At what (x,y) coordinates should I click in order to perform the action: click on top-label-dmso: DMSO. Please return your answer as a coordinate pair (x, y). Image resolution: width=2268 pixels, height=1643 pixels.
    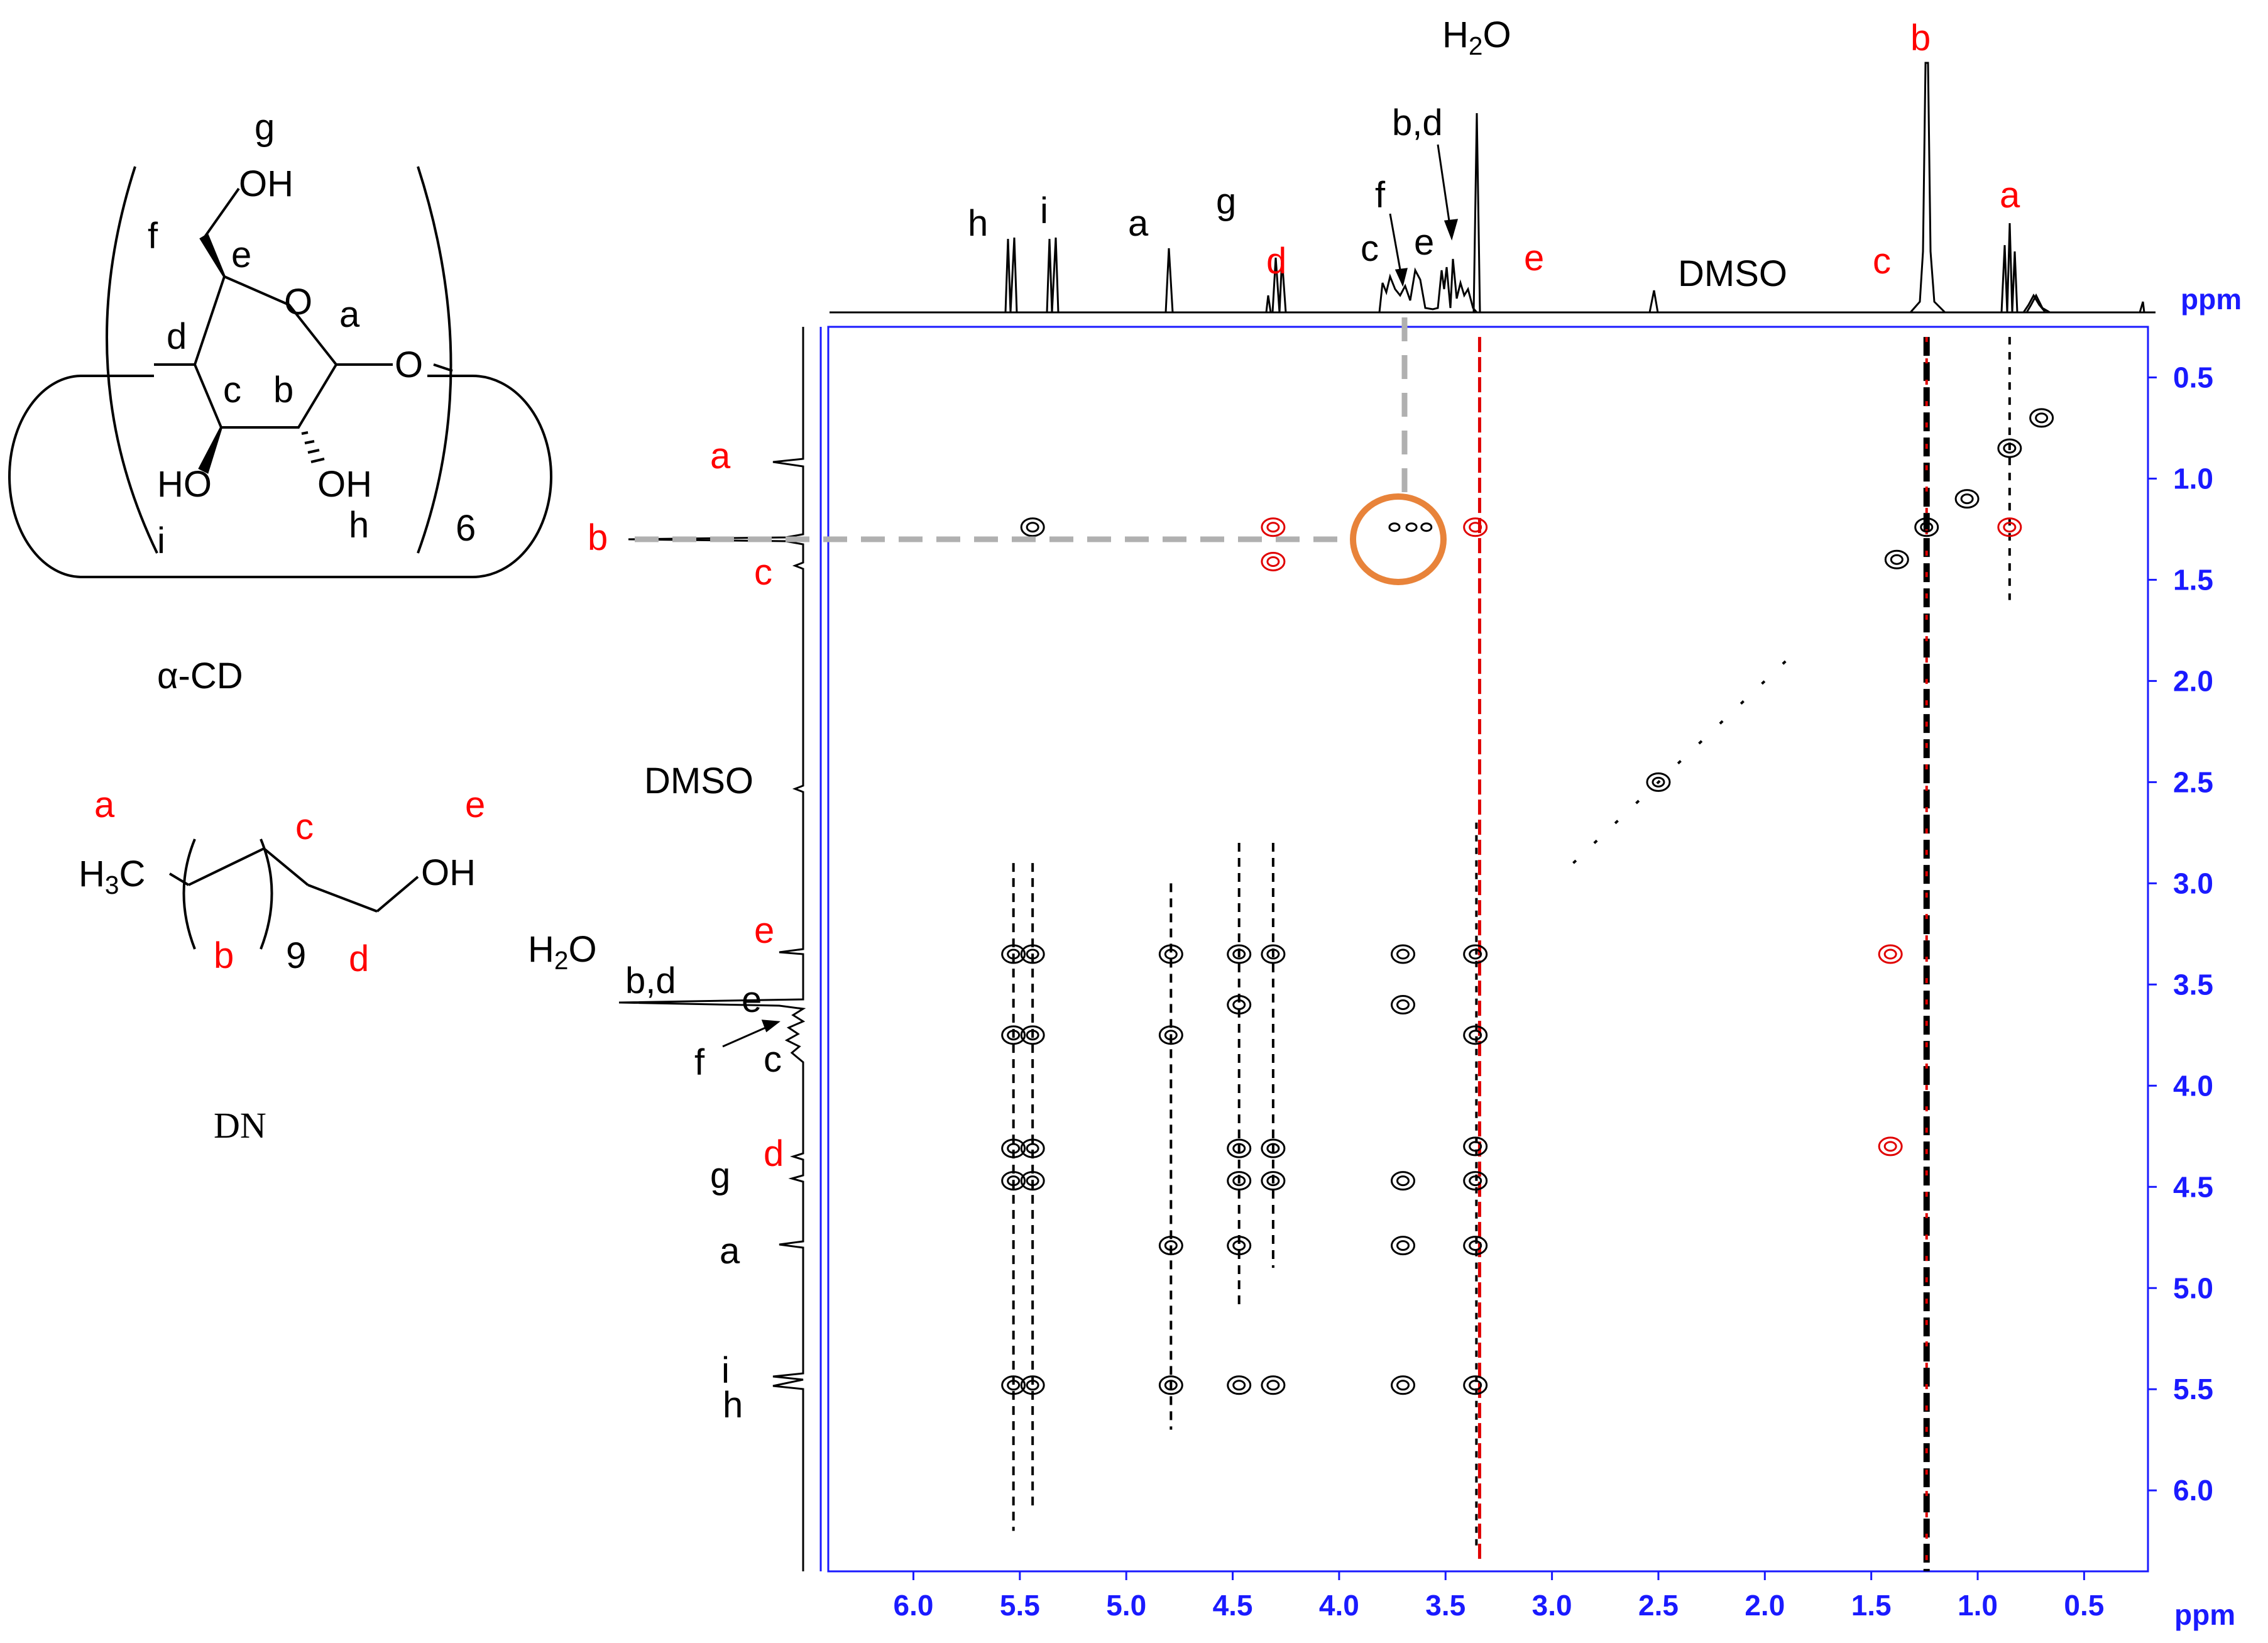
    Looking at the image, I should click on (1733, 273).